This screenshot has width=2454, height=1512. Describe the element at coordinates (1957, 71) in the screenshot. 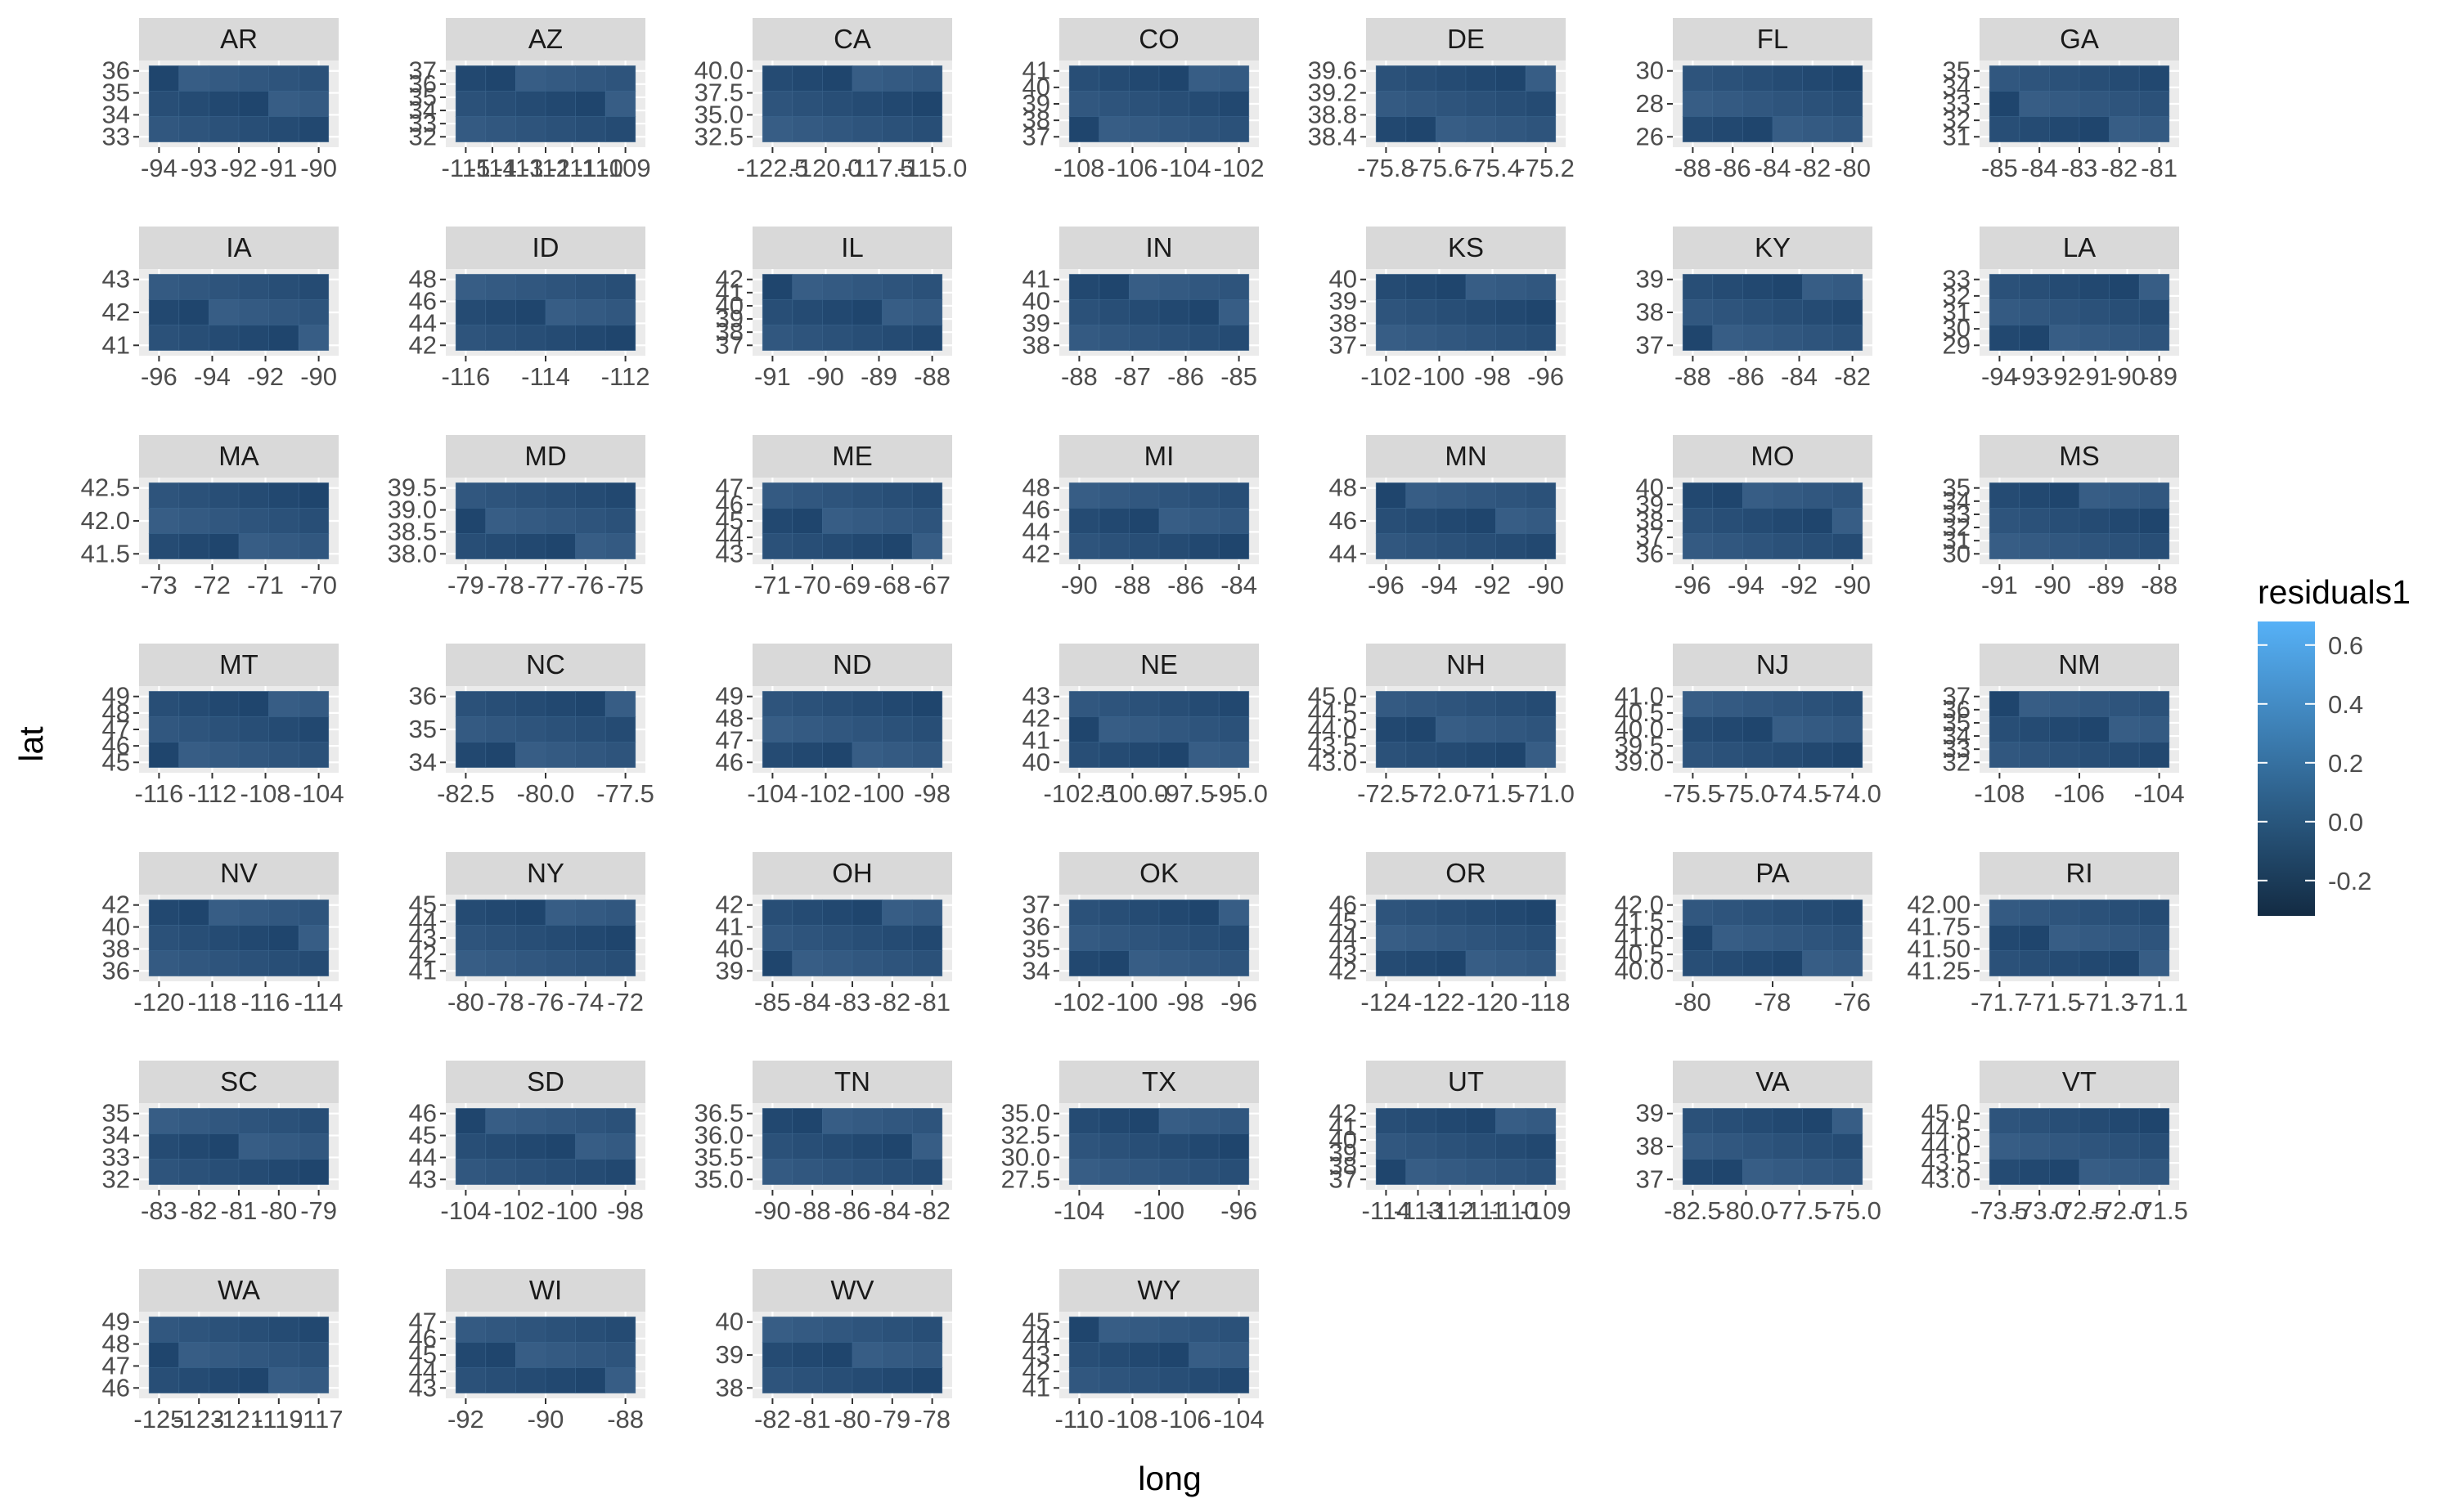

I see `y-tick-label: 35` at that location.